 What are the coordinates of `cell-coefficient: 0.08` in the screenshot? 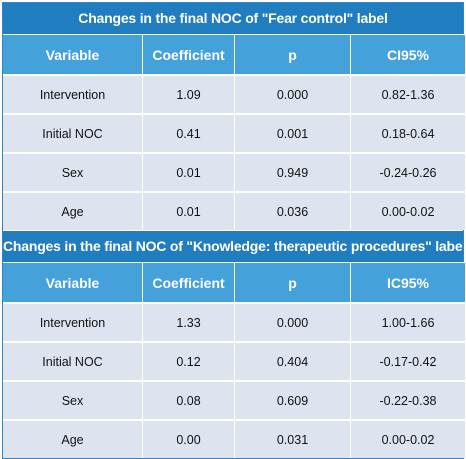 It's located at (189, 399).